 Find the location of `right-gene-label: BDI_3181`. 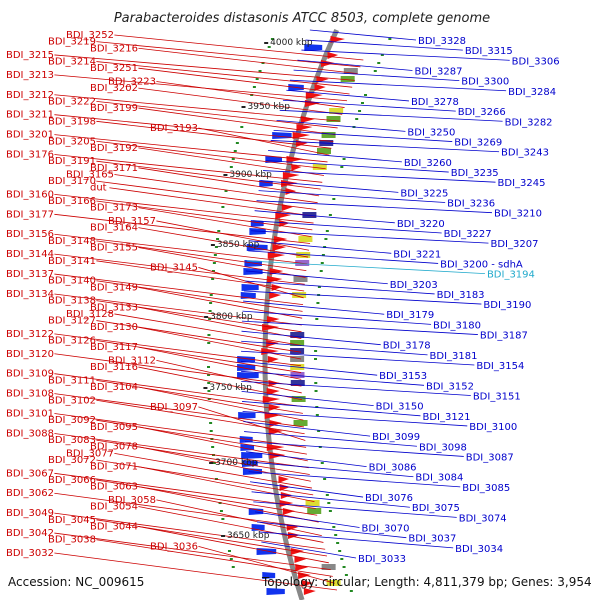

right-gene-label: BDI_3181 is located at coordinates (454, 356).